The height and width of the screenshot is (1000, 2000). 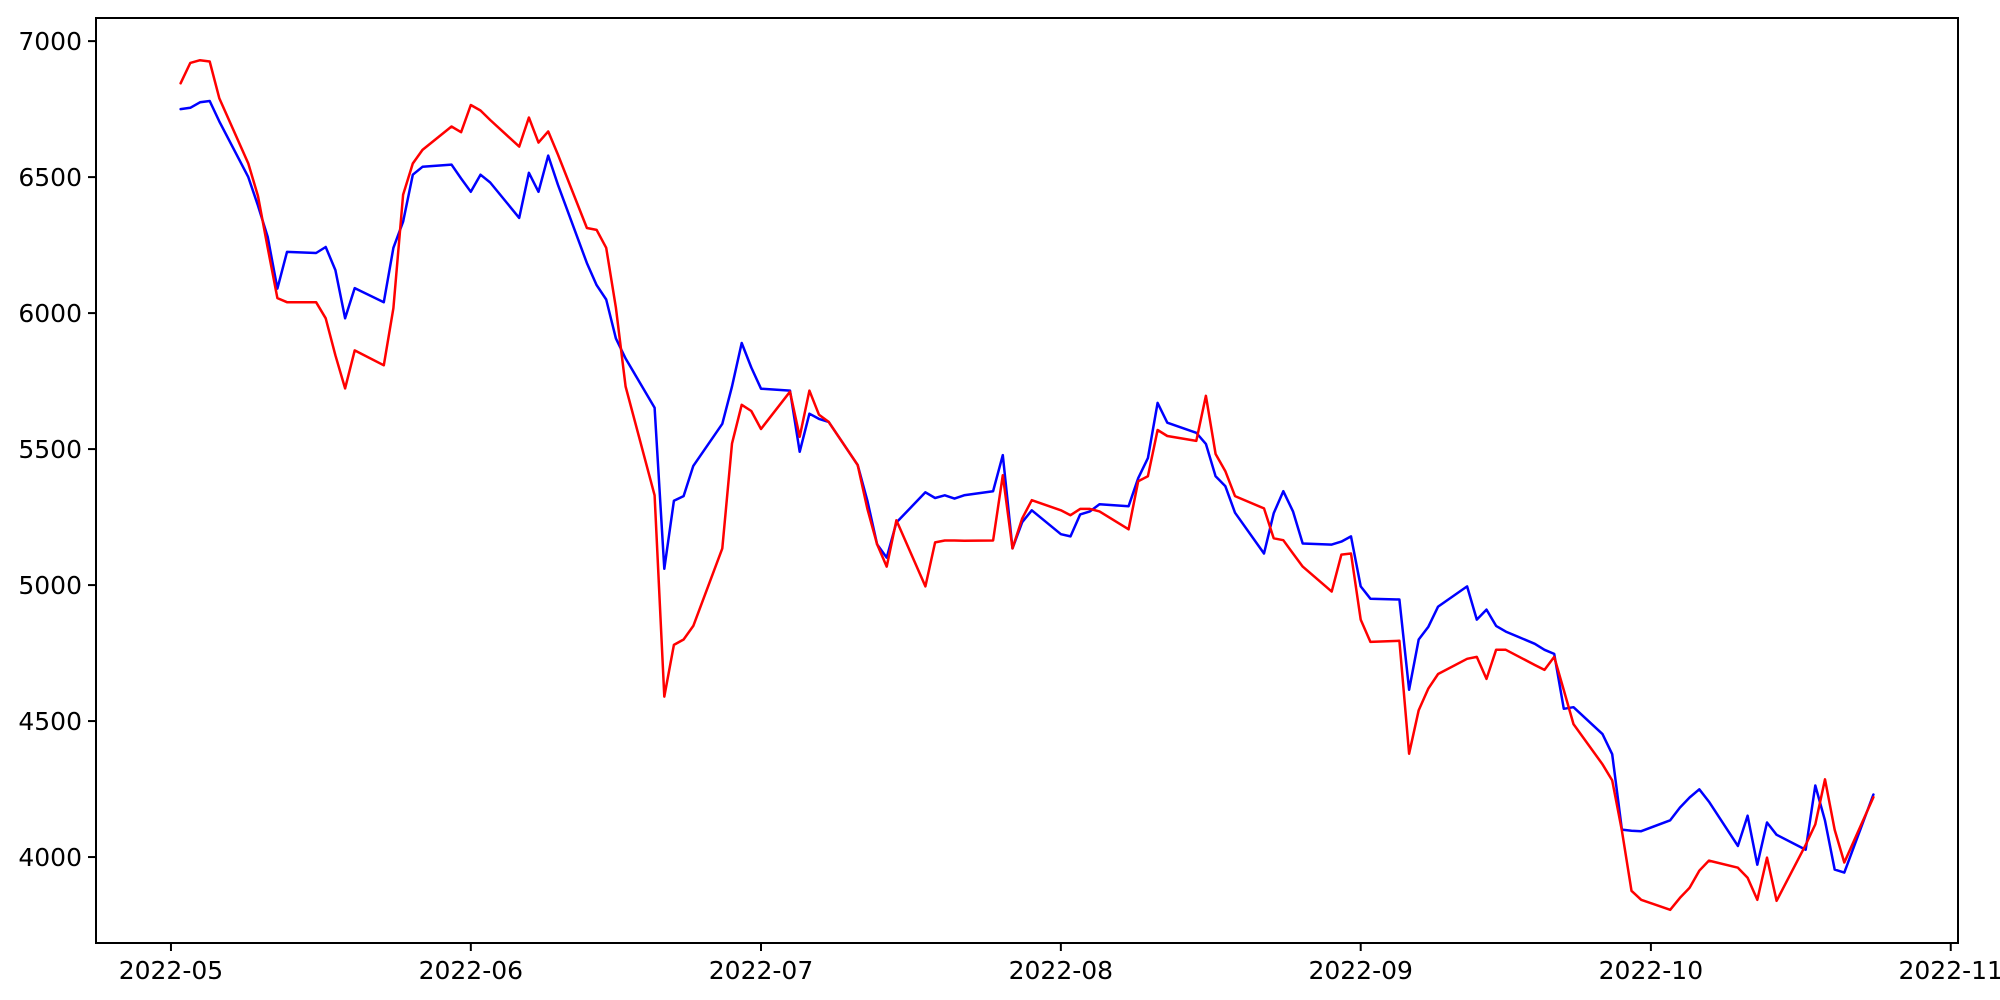 What do you see at coordinates (1360, 970) in the screenshot?
I see `x-tick-label: 2022-09` at bounding box center [1360, 970].